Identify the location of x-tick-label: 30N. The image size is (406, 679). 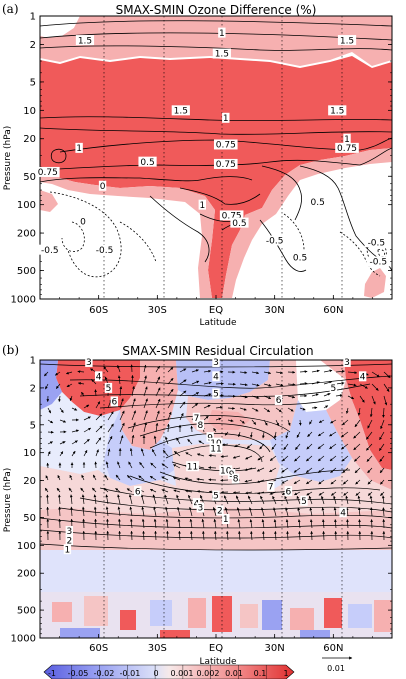
(275, 310).